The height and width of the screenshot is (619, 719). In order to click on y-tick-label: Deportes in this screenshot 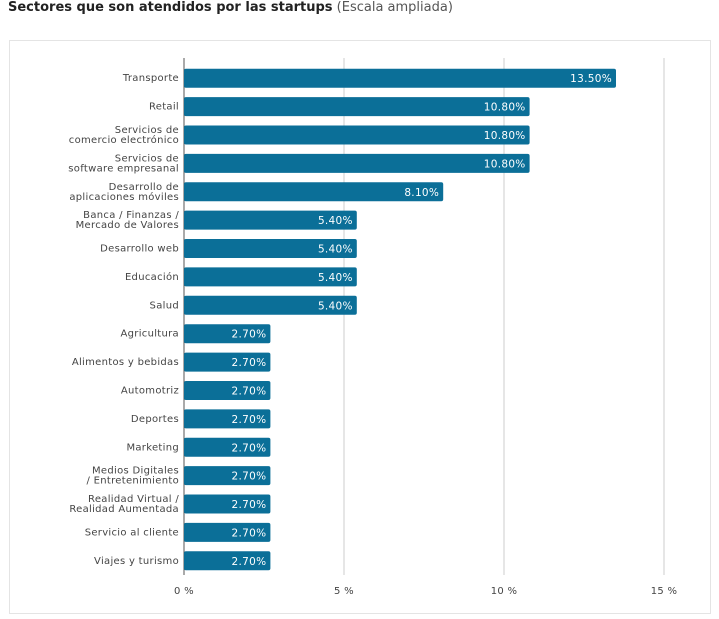, I will do `click(155, 419)`.